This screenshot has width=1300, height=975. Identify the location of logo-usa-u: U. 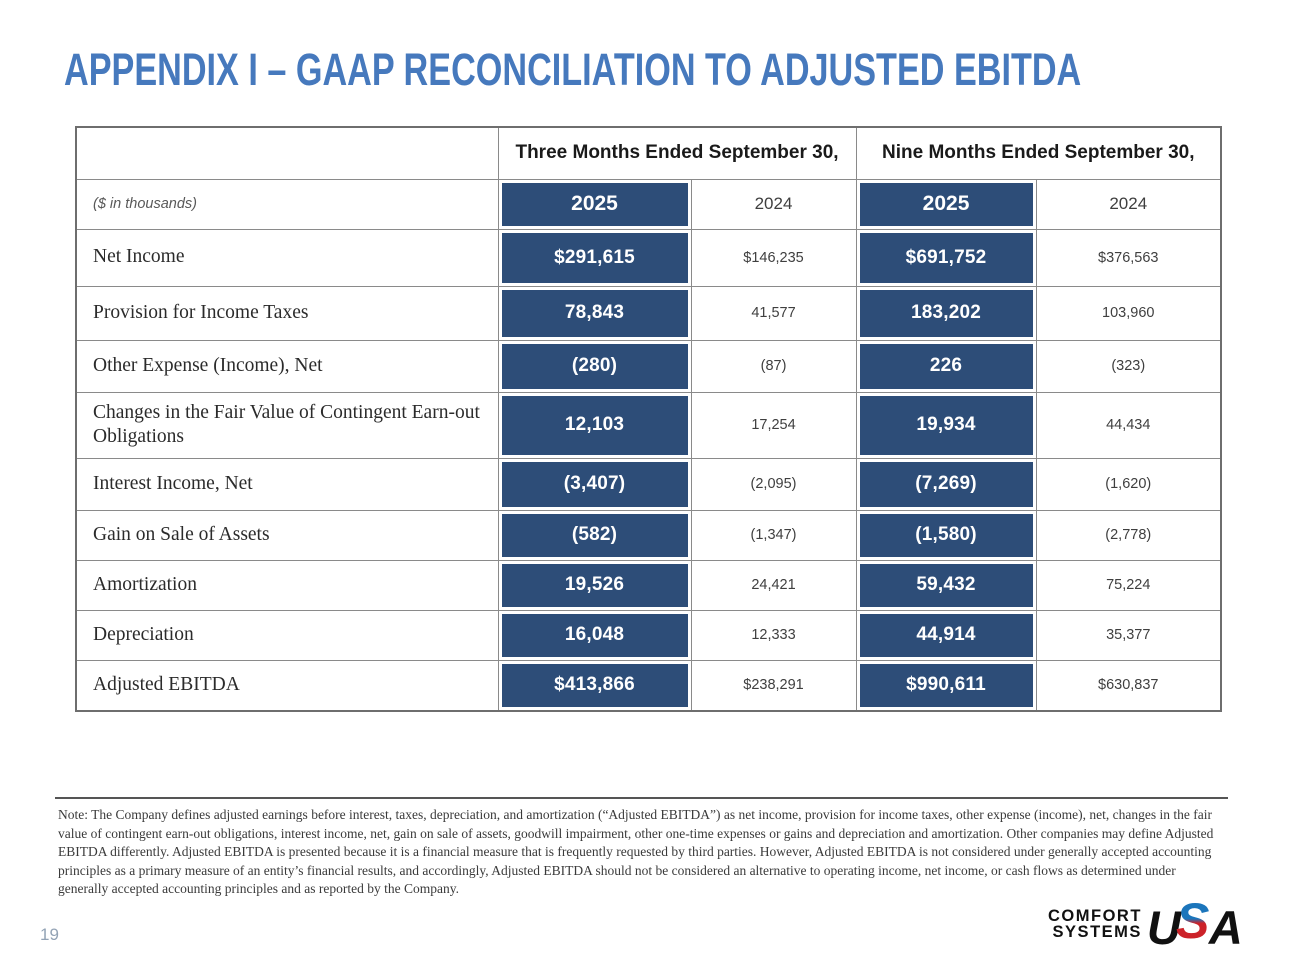
(1163, 927).